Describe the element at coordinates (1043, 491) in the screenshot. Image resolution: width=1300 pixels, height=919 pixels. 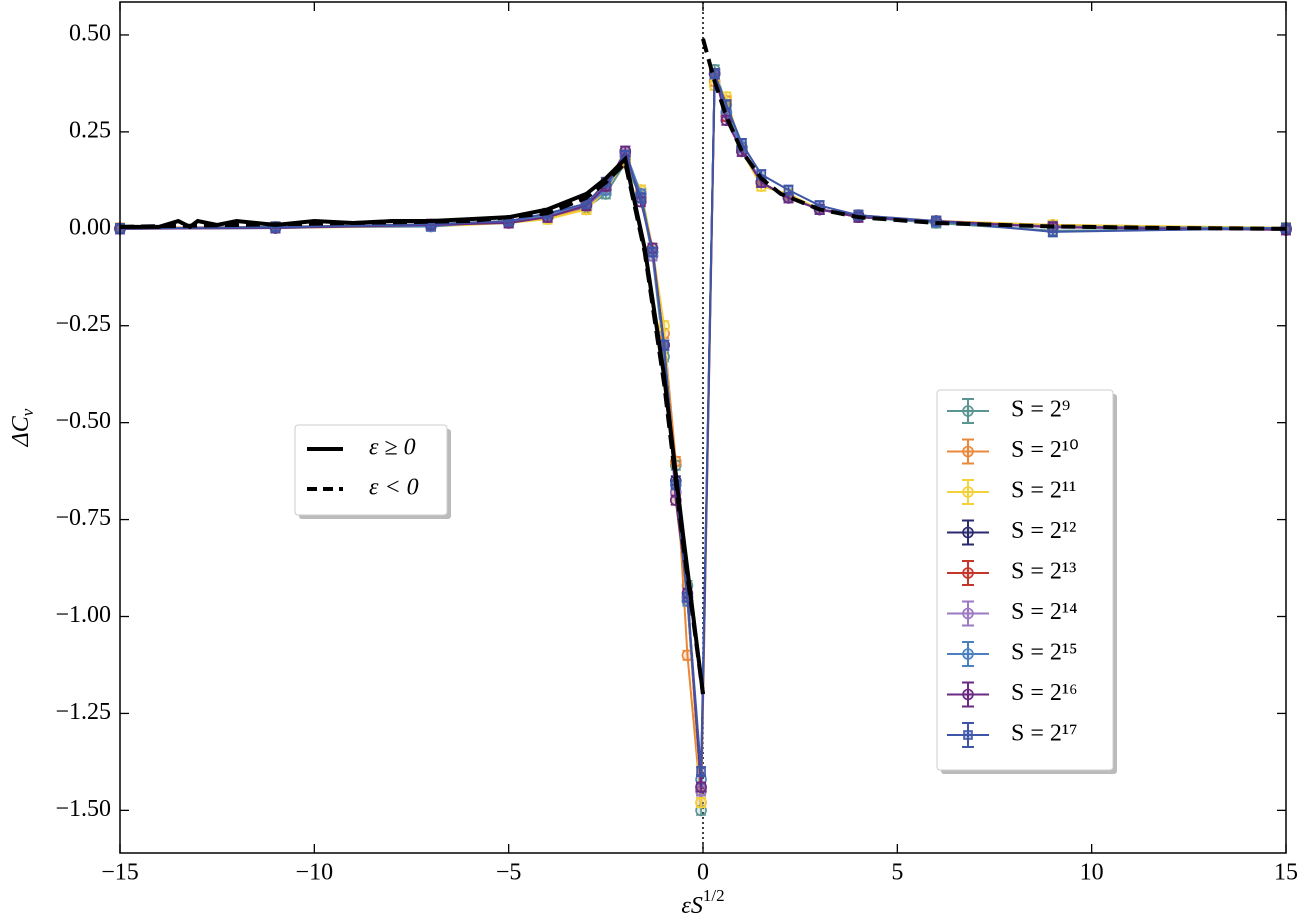
I see `legend-label: S = 2¹¹` at that location.